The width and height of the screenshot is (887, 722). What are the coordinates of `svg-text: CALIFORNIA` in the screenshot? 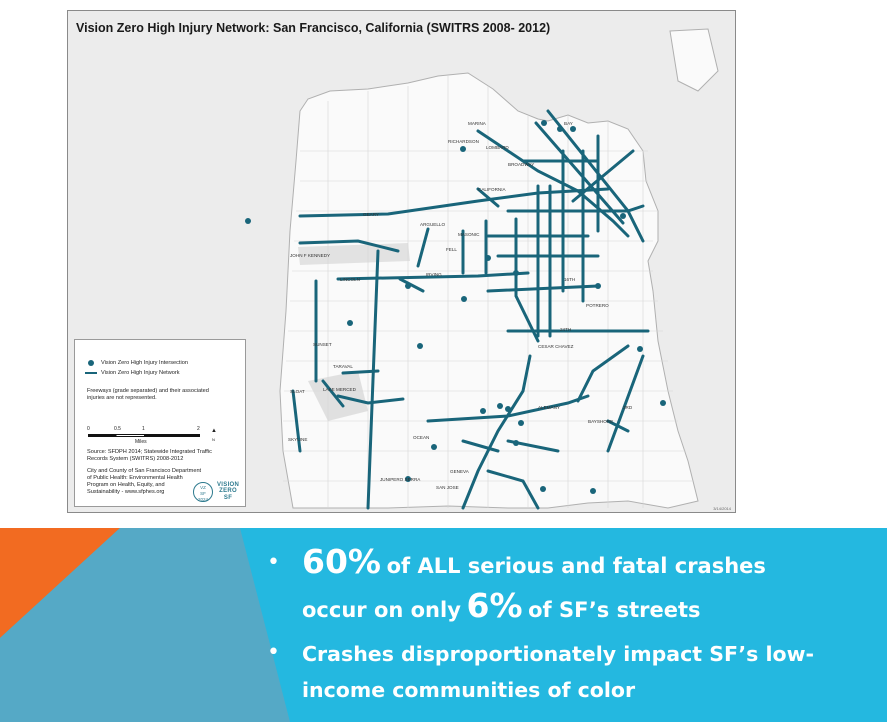 It's located at (492, 189).